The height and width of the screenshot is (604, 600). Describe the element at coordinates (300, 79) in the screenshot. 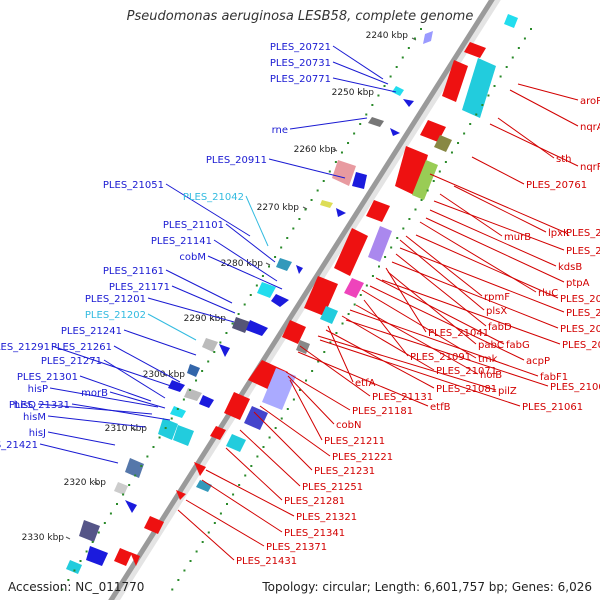

I see `gene-label-ples-20771: PLES_20771` at that location.